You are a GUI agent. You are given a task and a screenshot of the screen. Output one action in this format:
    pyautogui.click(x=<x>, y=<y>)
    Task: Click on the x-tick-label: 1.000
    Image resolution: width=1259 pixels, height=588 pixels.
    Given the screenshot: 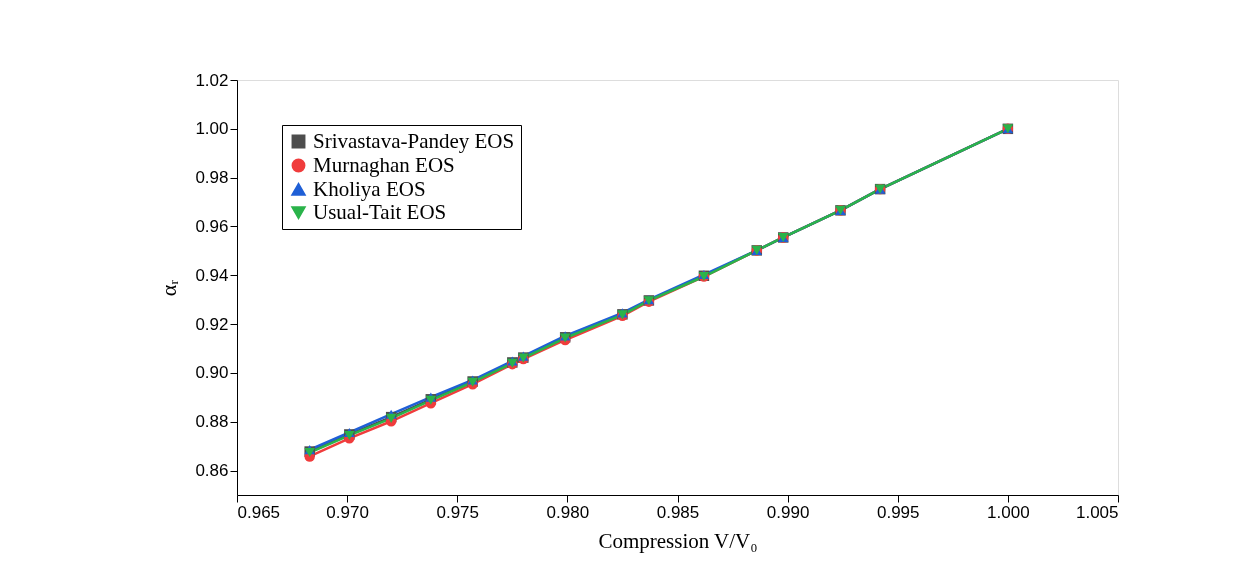 What is the action you would take?
    pyautogui.click(x=1008, y=512)
    